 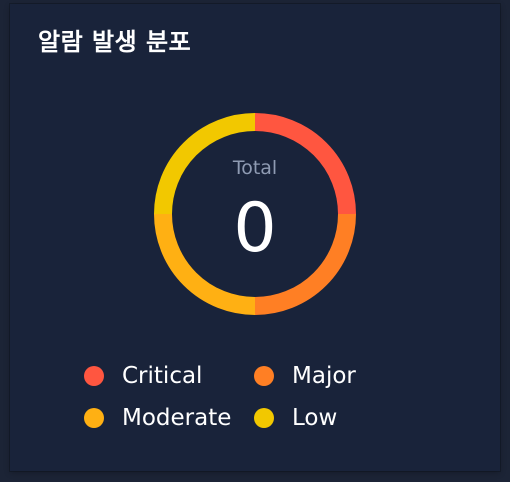 I want to click on total-value: 0, so click(x=255, y=228).